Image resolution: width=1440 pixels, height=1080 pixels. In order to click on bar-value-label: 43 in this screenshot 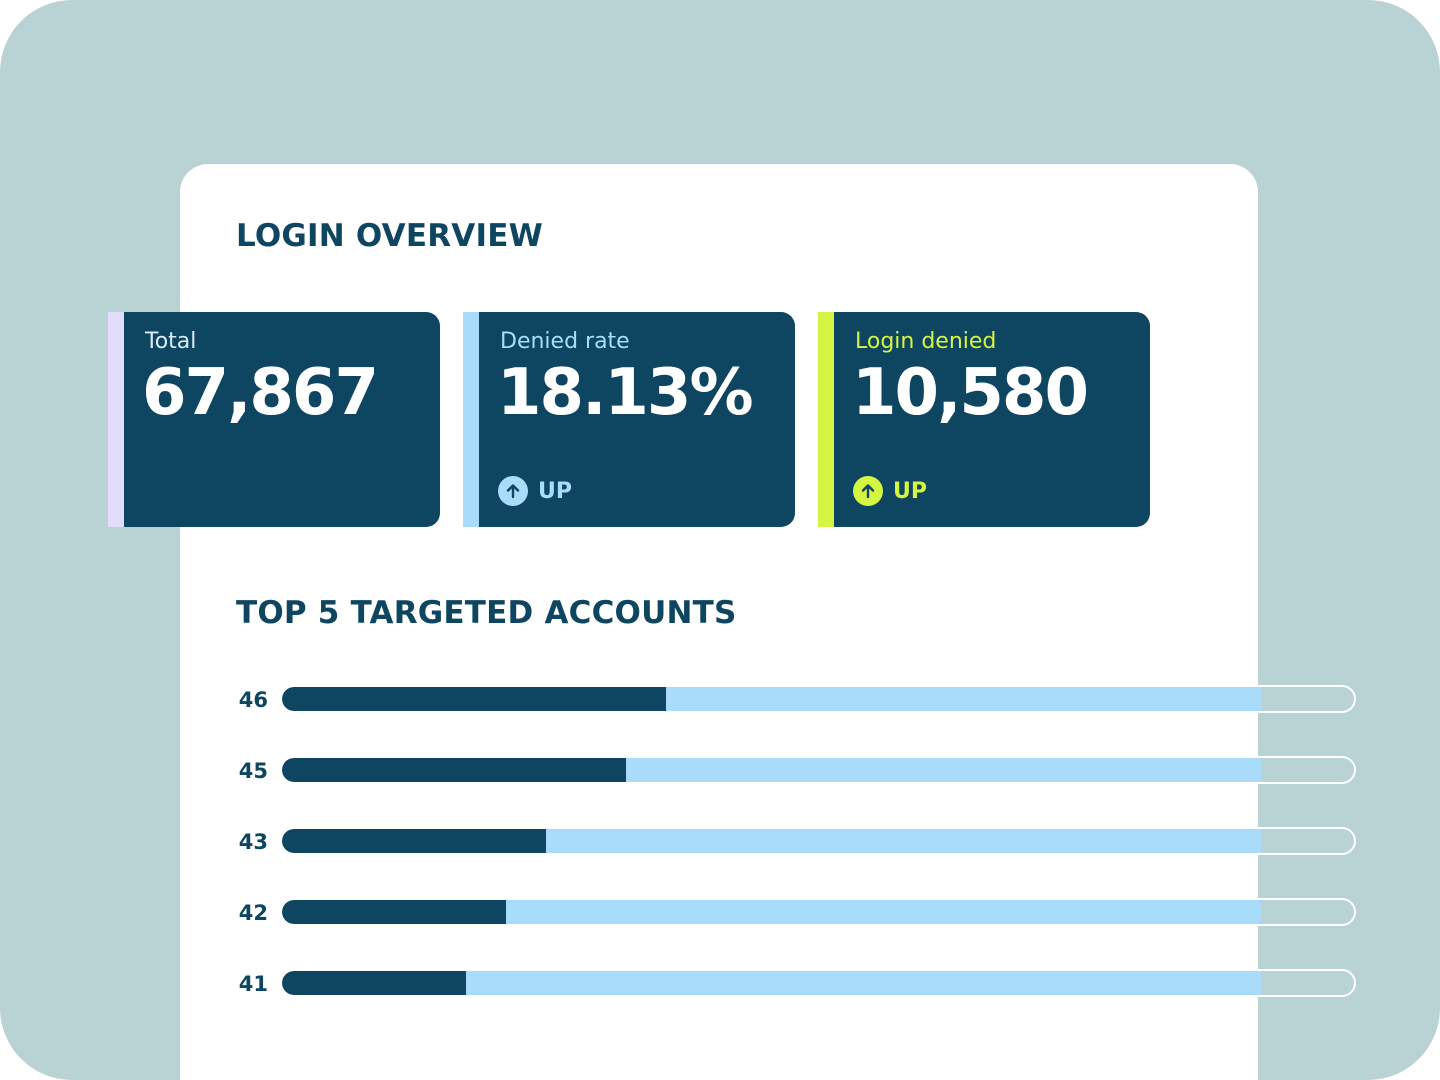, I will do `click(253, 842)`.